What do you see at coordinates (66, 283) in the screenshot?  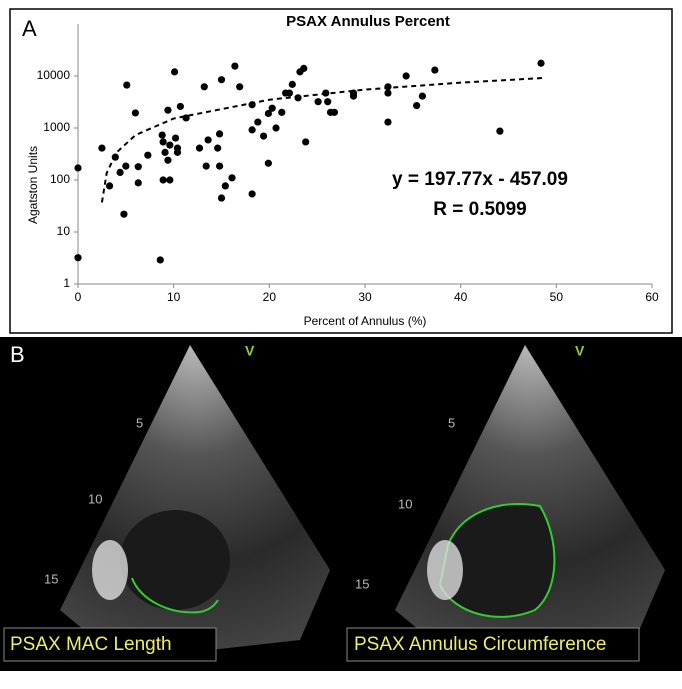 I see `y-tick-label: 1` at bounding box center [66, 283].